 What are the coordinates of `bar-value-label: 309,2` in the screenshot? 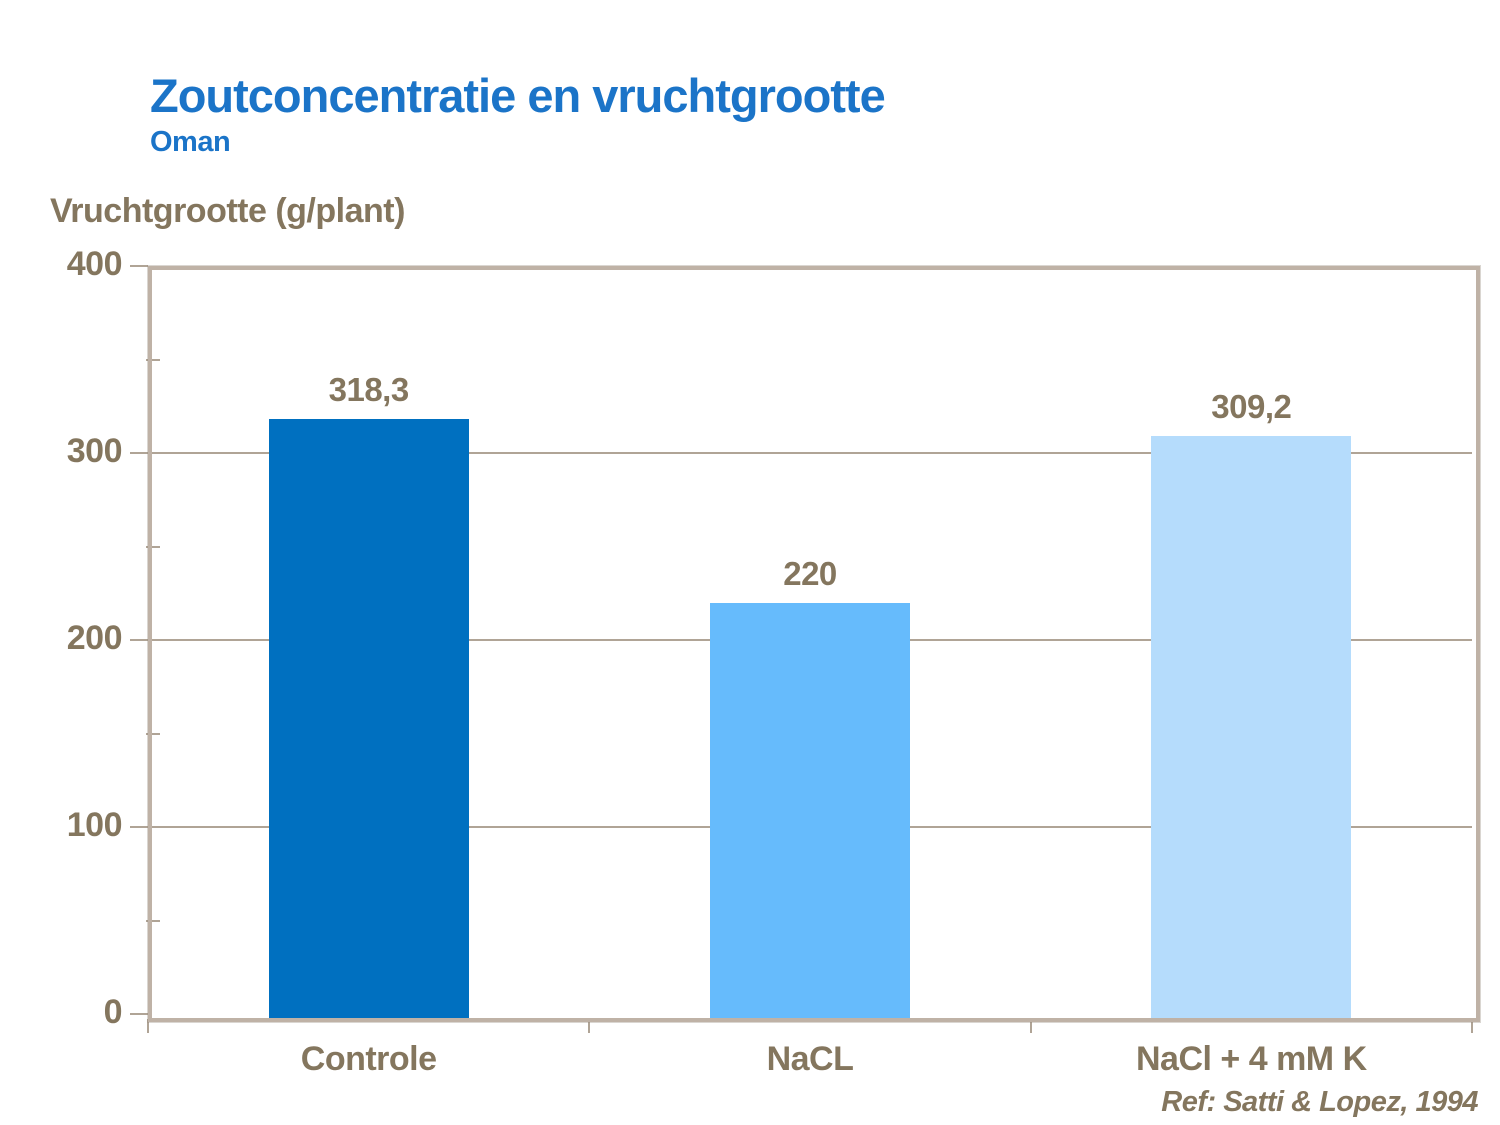 It's located at (1251, 406).